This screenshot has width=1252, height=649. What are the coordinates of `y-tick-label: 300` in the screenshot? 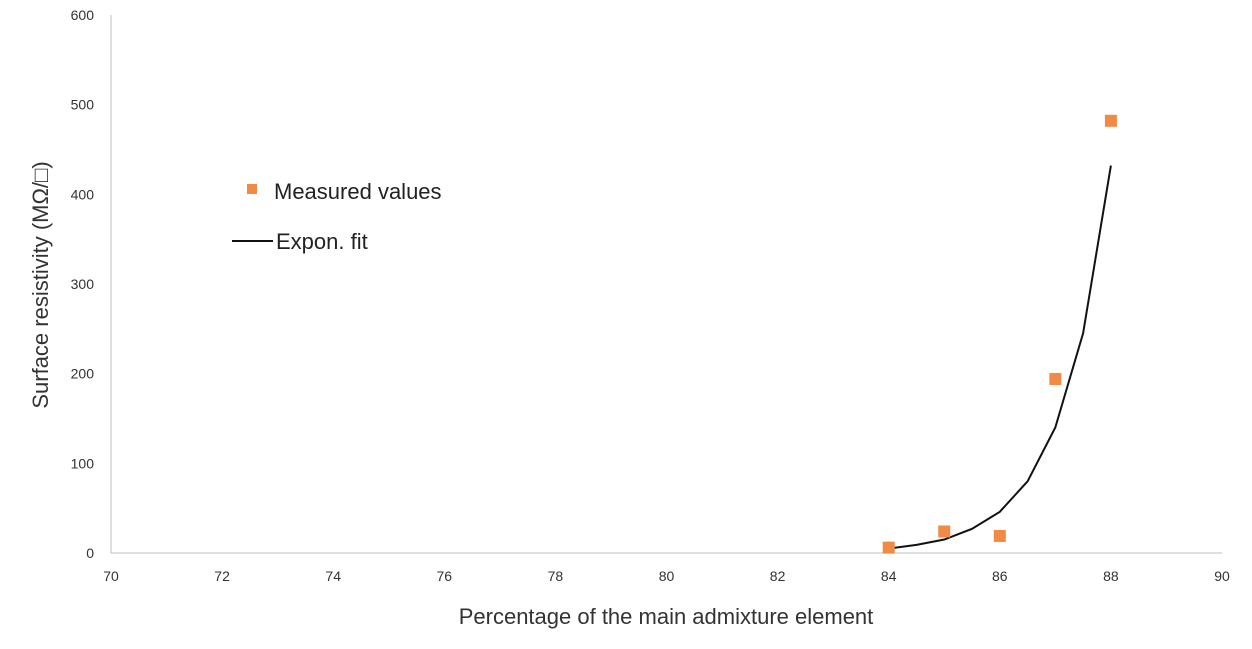 It's located at (83, 284).